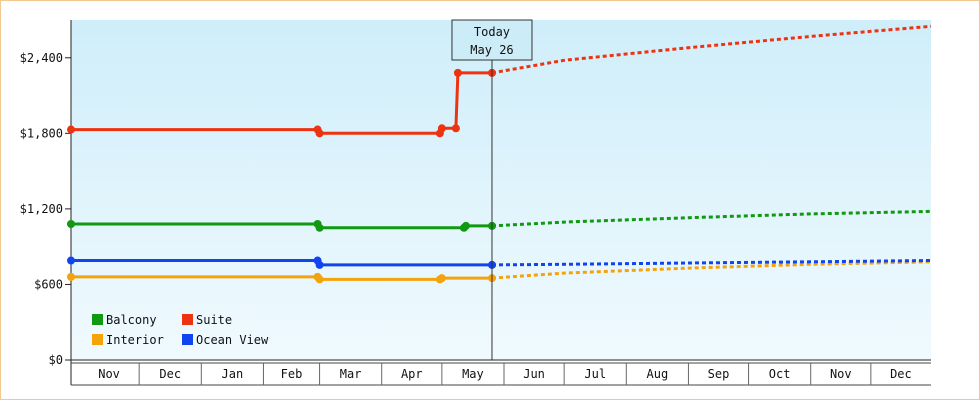 The image size is (980, 400). I want to click on today-label-box, so click(492, 40).